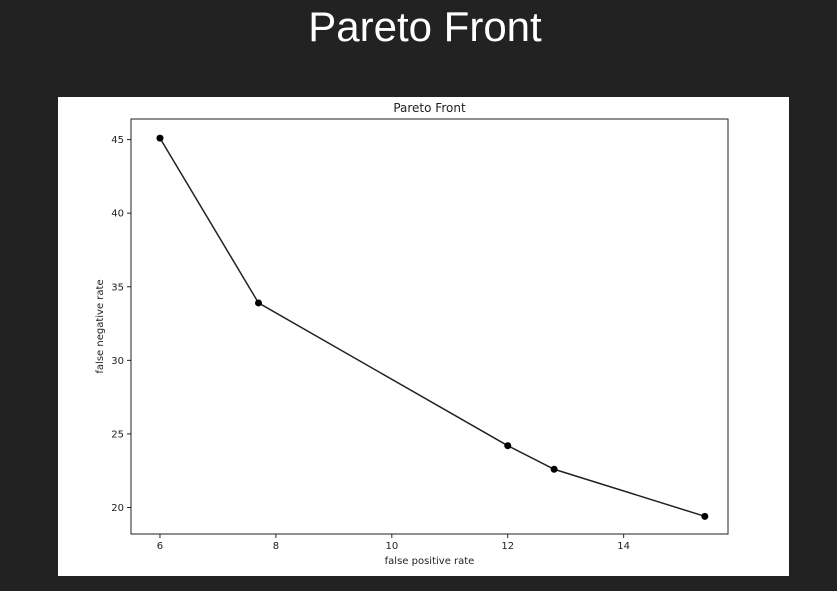 This screenshot has width=837, height=591. What do you see at coordinates (117, 434) in the screenshot?
I see `y-tick-label: 25` at bounding box center [117, 434].